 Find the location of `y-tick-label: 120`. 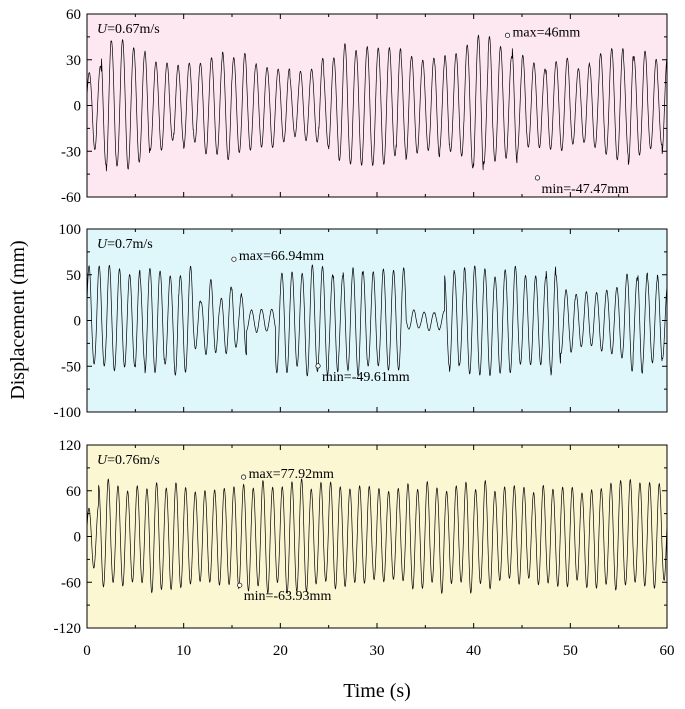

y-tick-label: 120 is located at coordinates (70, 446).